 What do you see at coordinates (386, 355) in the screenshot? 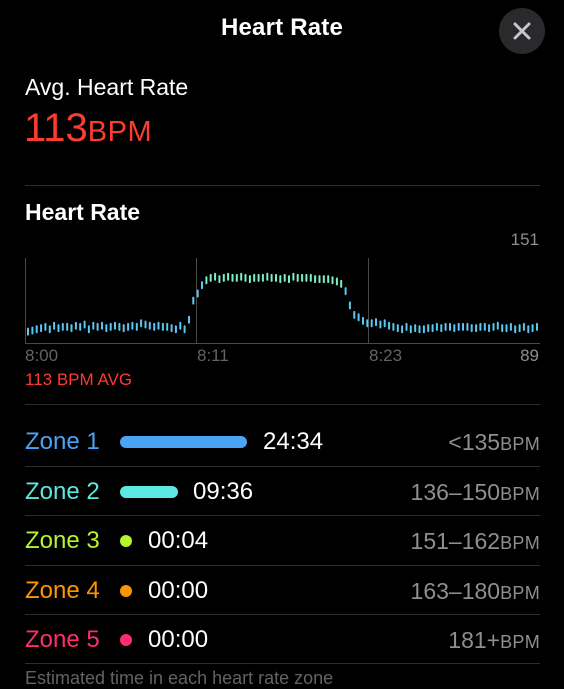
I see `chart-x-label-end: 8:23` at bounding box center [386, 355].